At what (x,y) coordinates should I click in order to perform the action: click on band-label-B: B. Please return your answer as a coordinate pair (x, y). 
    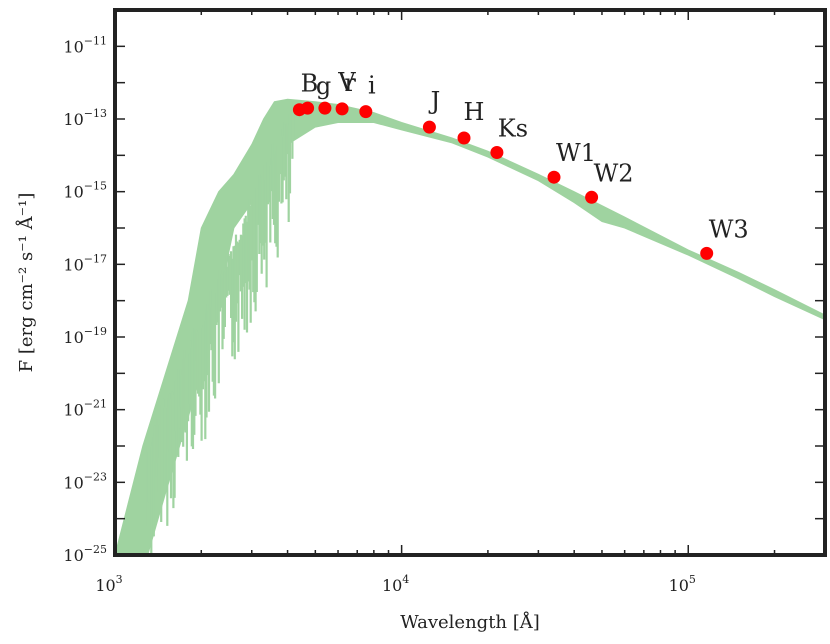
    Looking at the image, I should click on (310, 84).